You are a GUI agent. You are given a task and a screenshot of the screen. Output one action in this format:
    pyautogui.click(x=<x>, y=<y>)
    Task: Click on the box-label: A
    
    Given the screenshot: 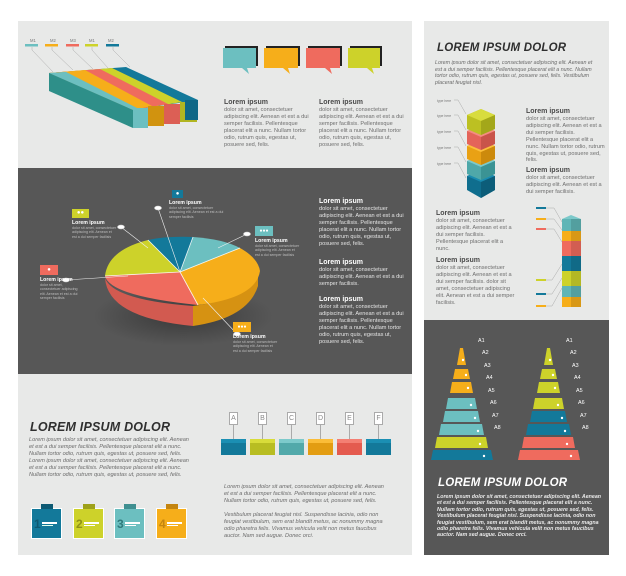 What is the action you would take?
    pyautogui.click(x=233, y=418)
    